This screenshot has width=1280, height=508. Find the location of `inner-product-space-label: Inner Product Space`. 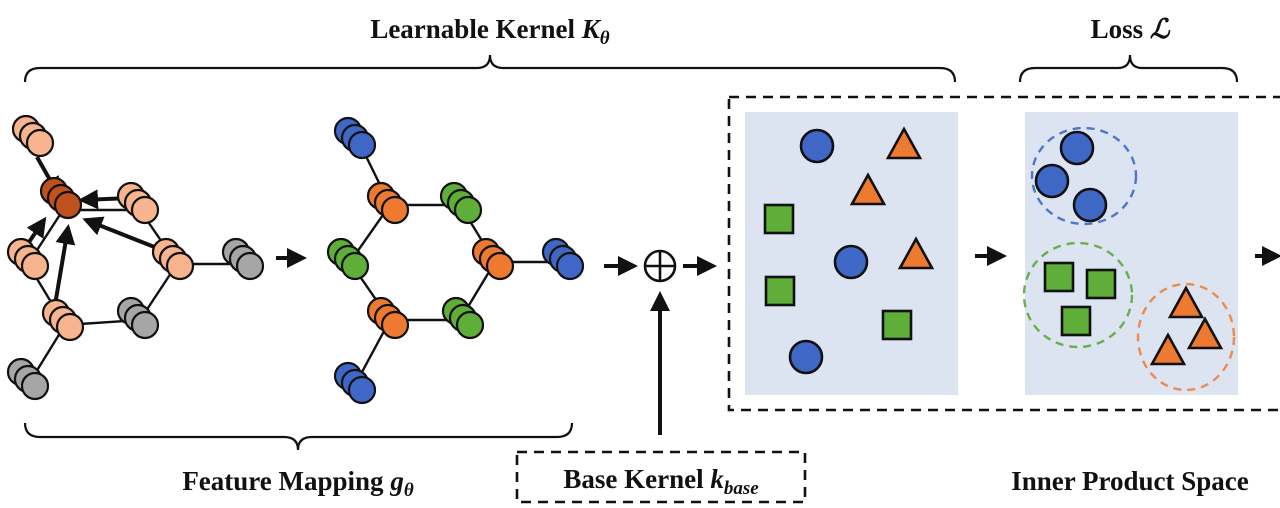

inner-product-space-label: Inner Product Space is located at coordinates (1130, 481).